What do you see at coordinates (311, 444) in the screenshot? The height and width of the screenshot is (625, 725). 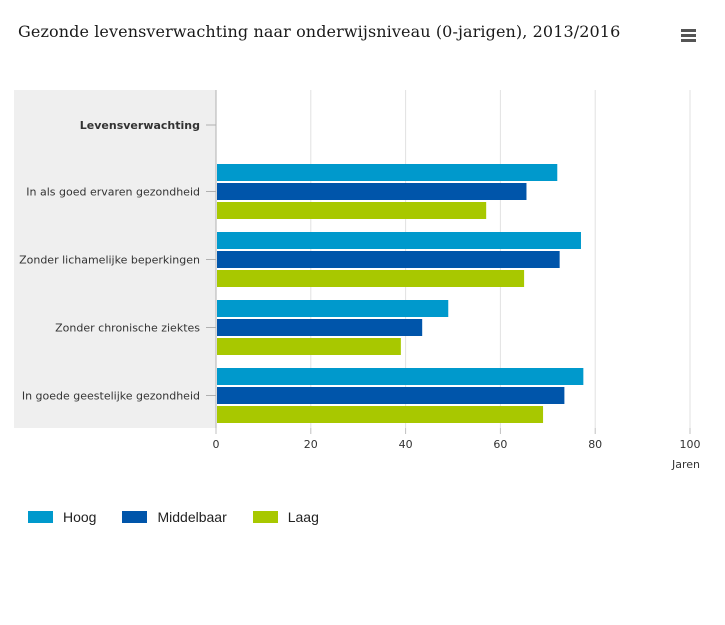 I see `x-tick-label: 20` at bounding box center [311, 444].